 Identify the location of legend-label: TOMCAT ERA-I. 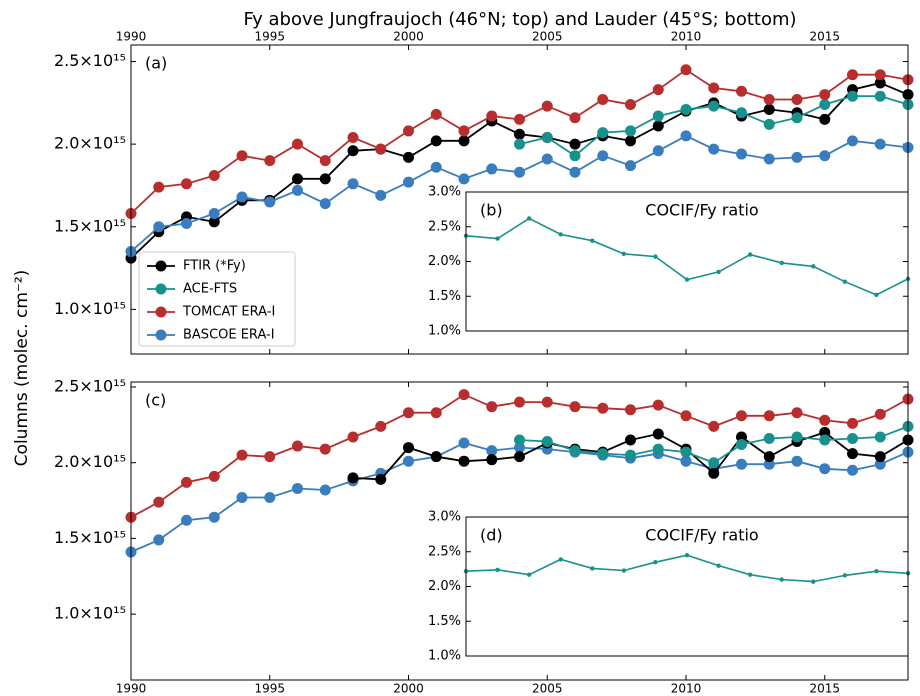
(228, 312).